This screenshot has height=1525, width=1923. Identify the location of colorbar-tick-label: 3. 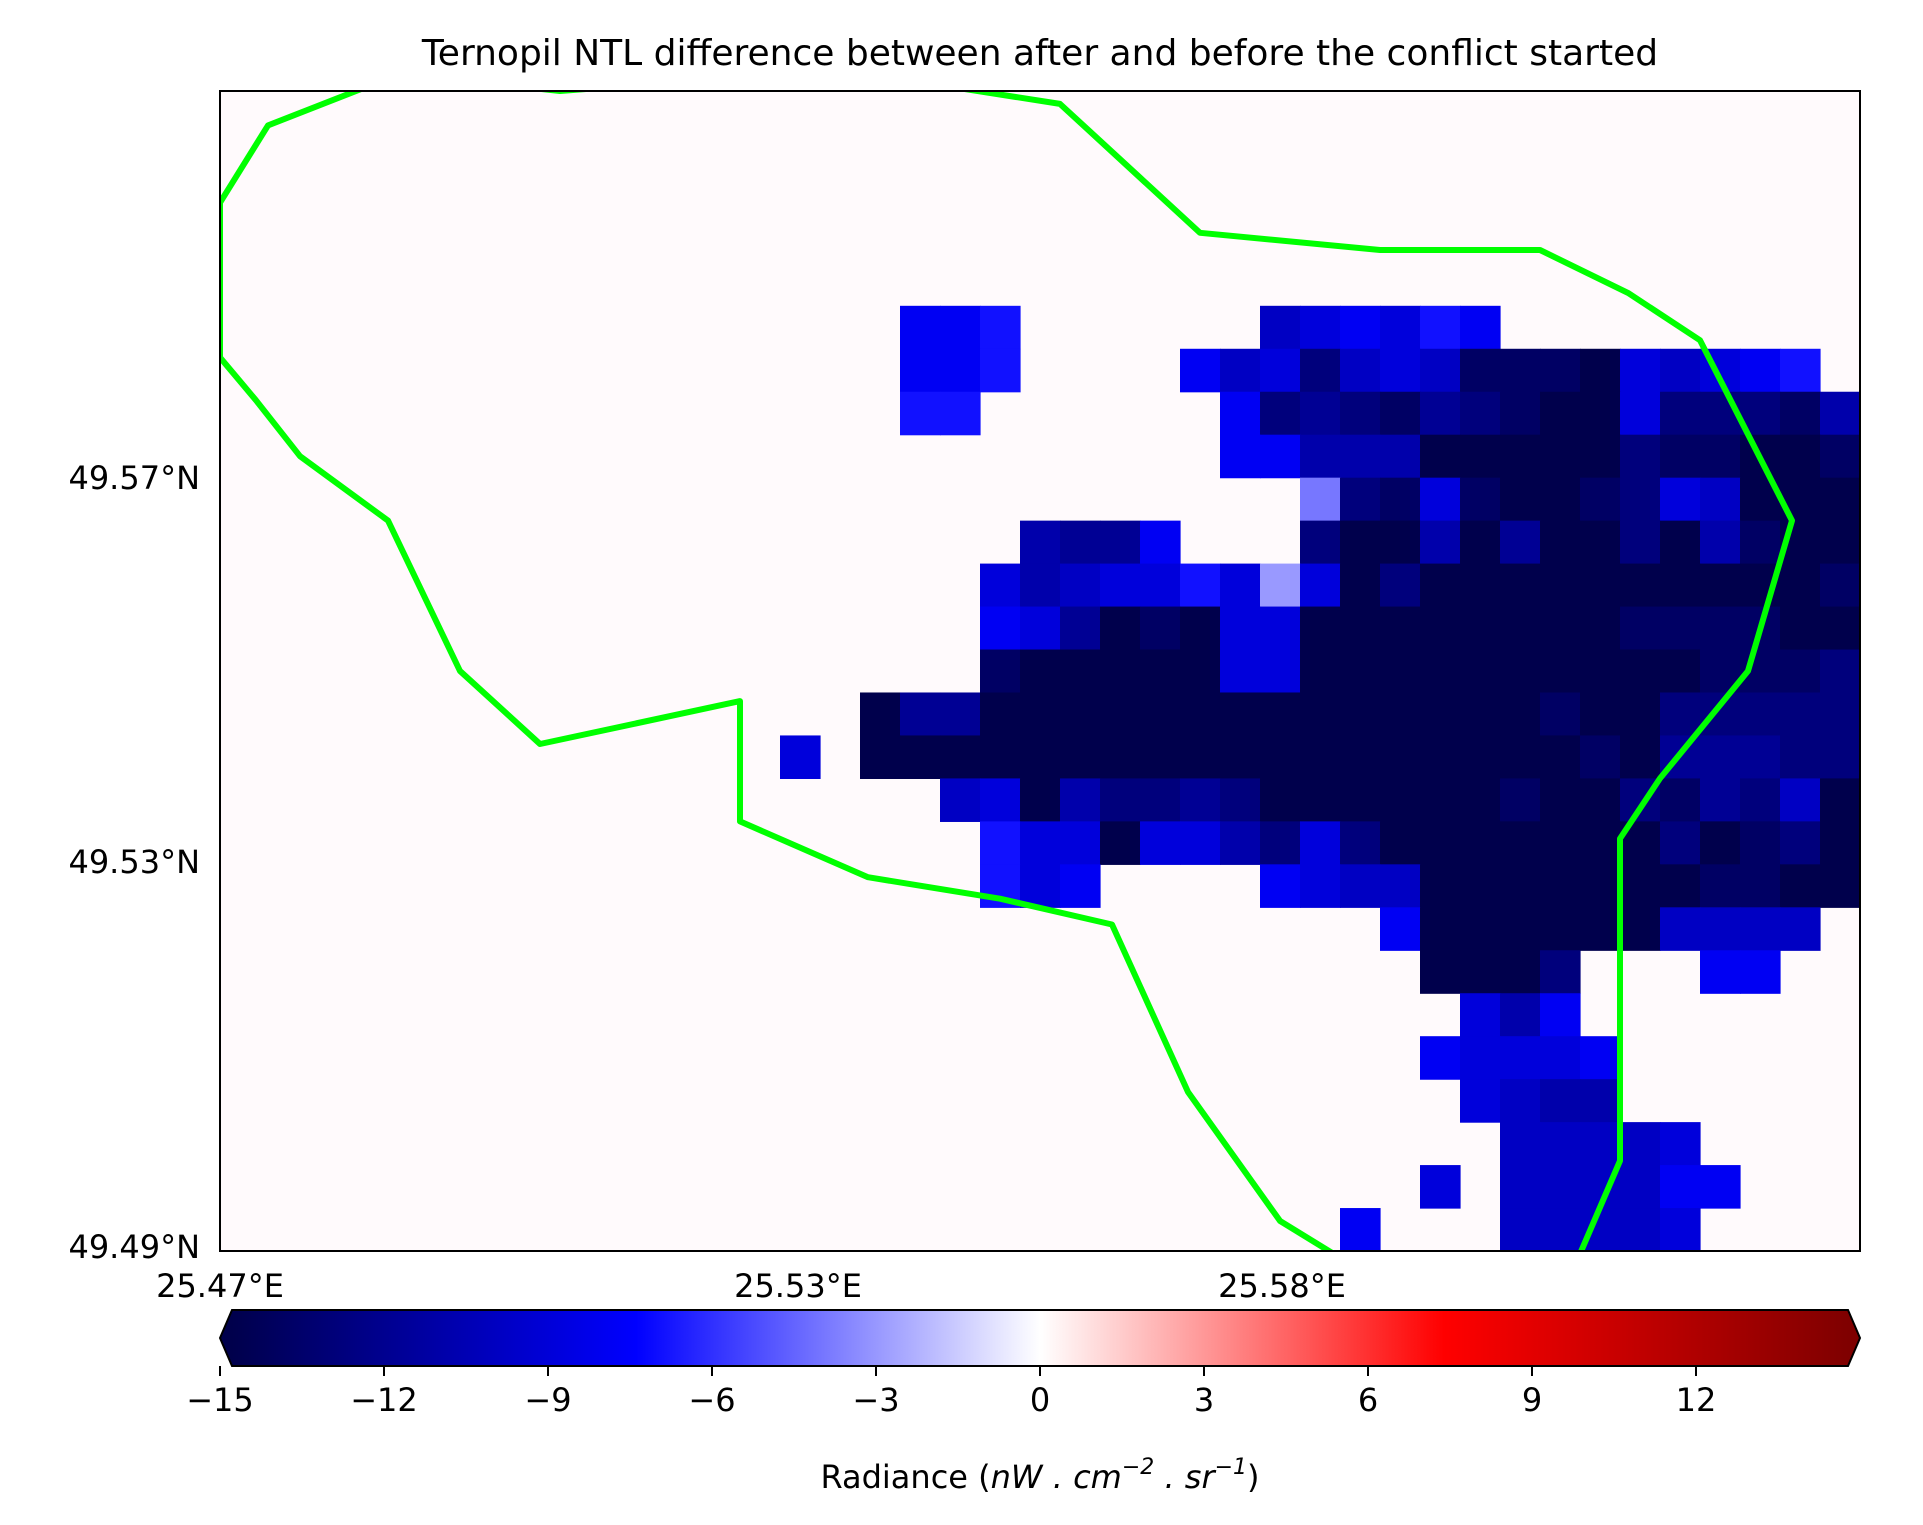
(1204, 1400).